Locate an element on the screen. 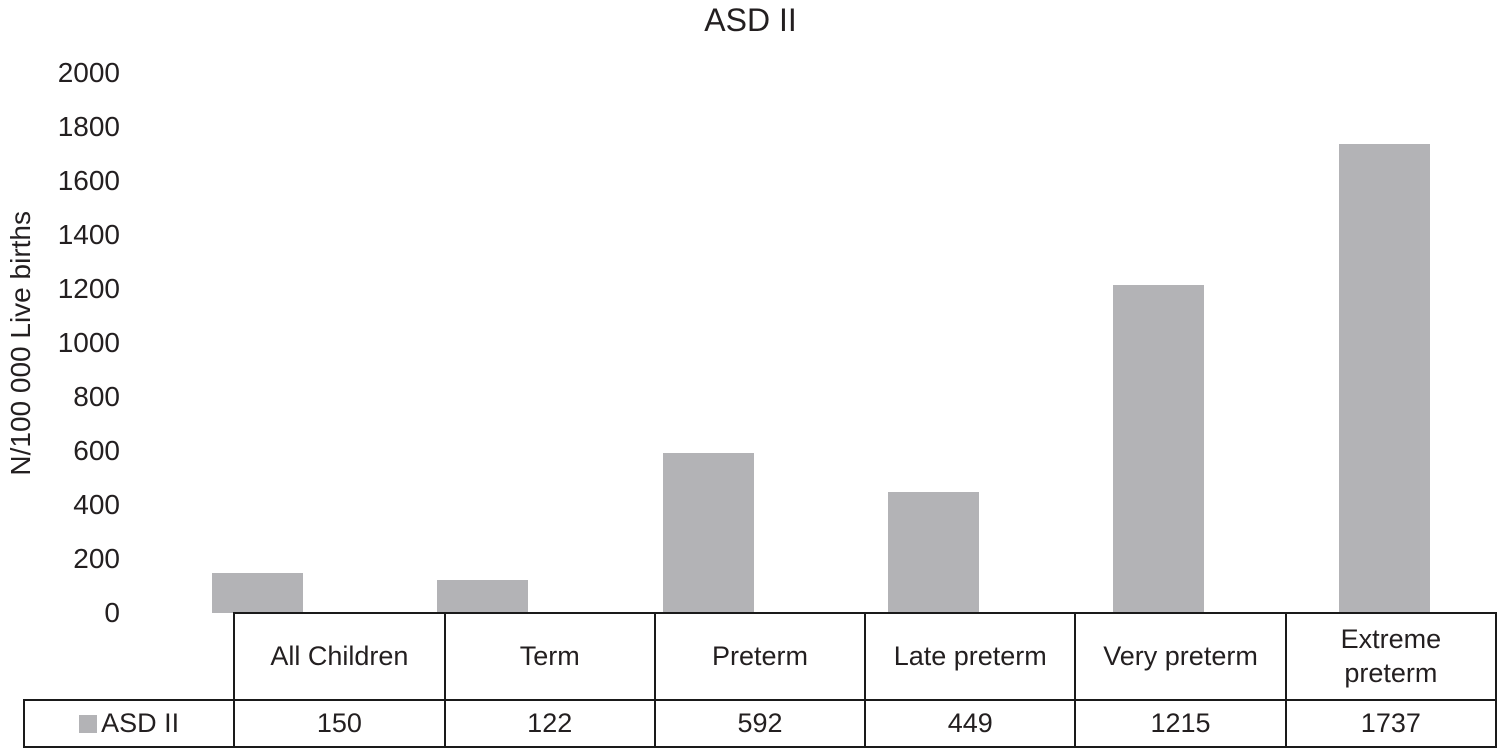 This screenshot has height=756, width=1501. value-label: 1215 is located at coordinates (1180, 723).